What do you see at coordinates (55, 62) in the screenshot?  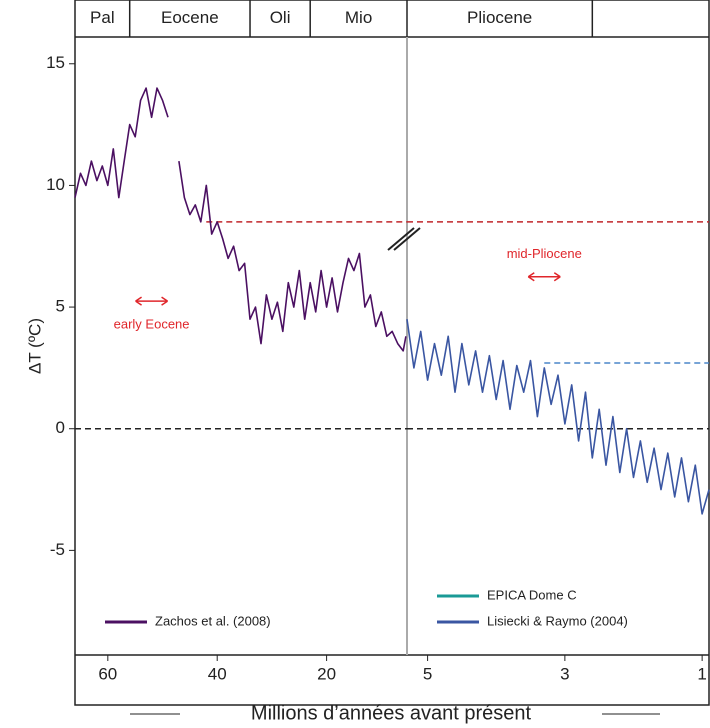 I see `y-tick-label: 15` at bounding box center [55, 62].